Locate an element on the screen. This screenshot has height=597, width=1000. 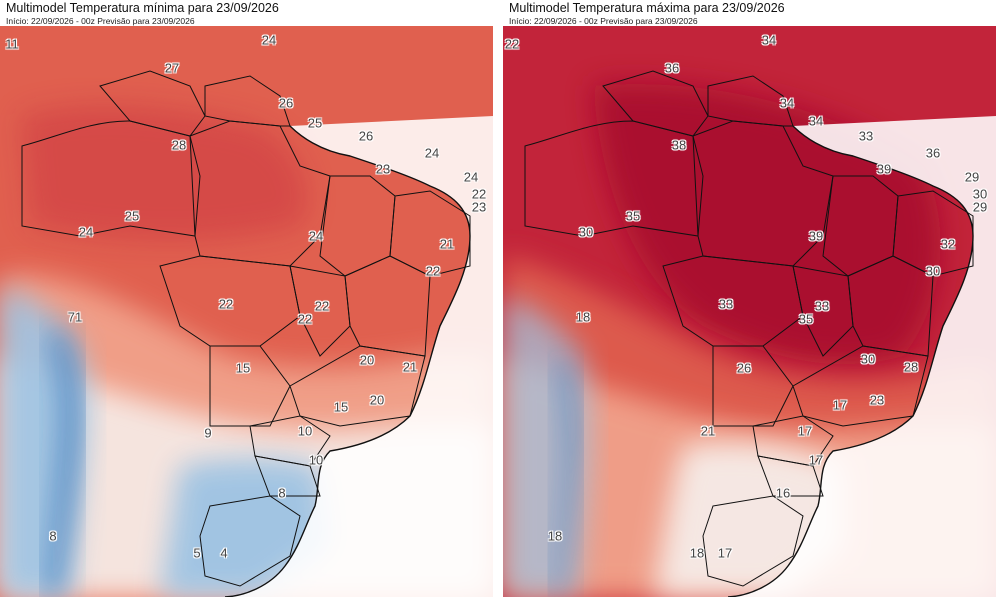
temperature-label: 11 is located at coordinates (12, 44).